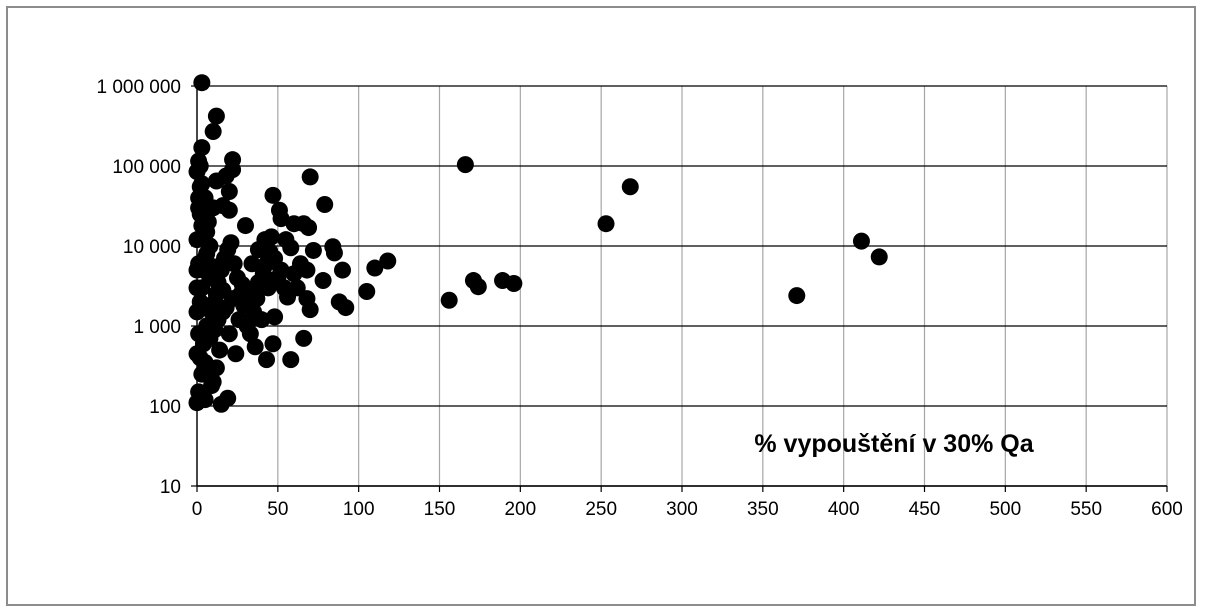 This screenshot has height=608, width=1206. Describe the element at coordinates (682, 509) in the screenshot. I see `x-tick-label: 300` at that location.